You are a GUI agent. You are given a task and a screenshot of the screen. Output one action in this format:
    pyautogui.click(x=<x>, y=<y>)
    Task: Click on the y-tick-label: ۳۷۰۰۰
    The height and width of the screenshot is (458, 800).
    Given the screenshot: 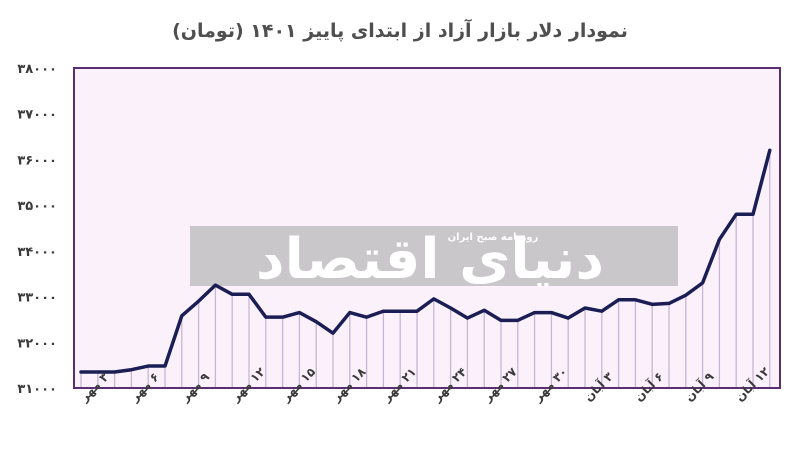 What is the action you would take?
    pyautogui.click(x=37, y=115)
    